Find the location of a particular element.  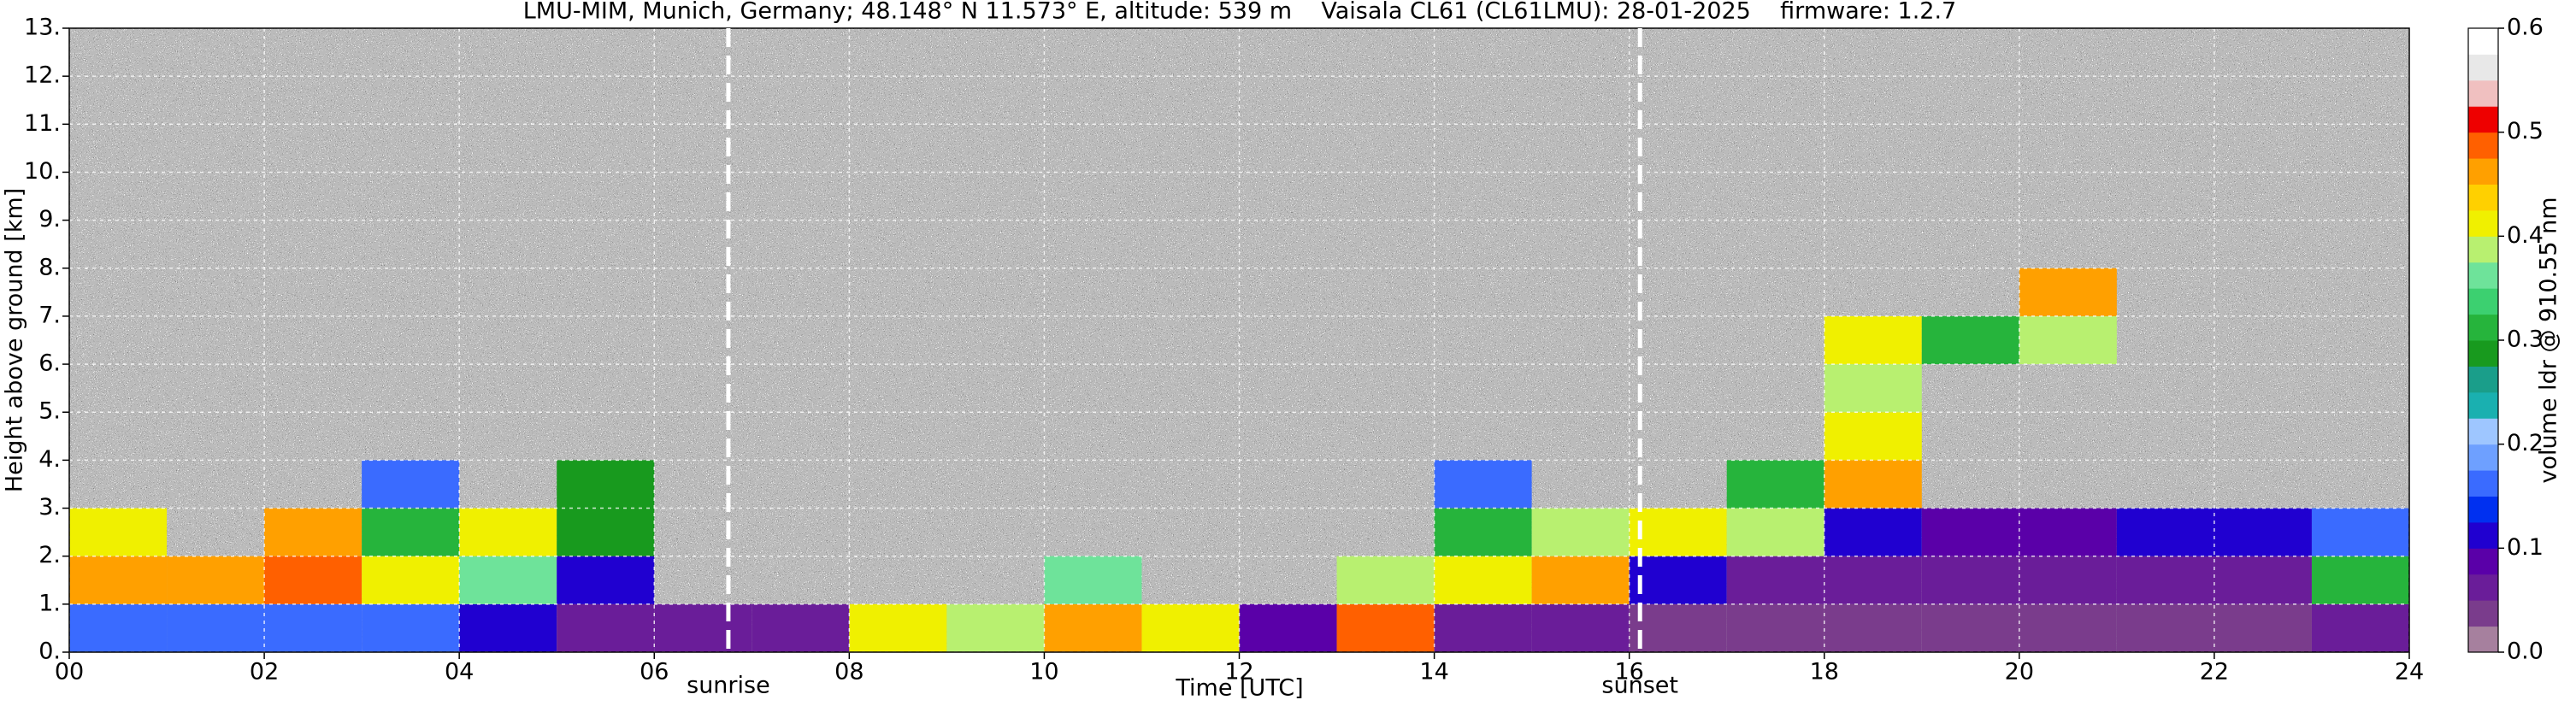

x-tick-label: 04 is located at coordinates (459, 672).